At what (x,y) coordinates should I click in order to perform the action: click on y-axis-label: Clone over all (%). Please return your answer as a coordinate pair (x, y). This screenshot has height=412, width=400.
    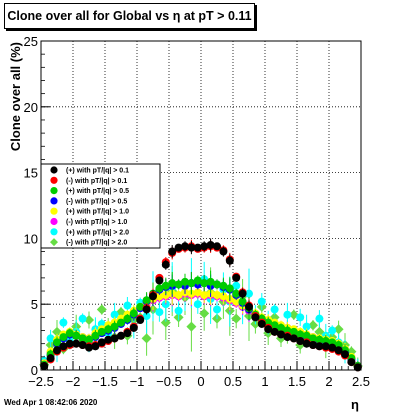
    Looking at the image, I should click on (15, 96).